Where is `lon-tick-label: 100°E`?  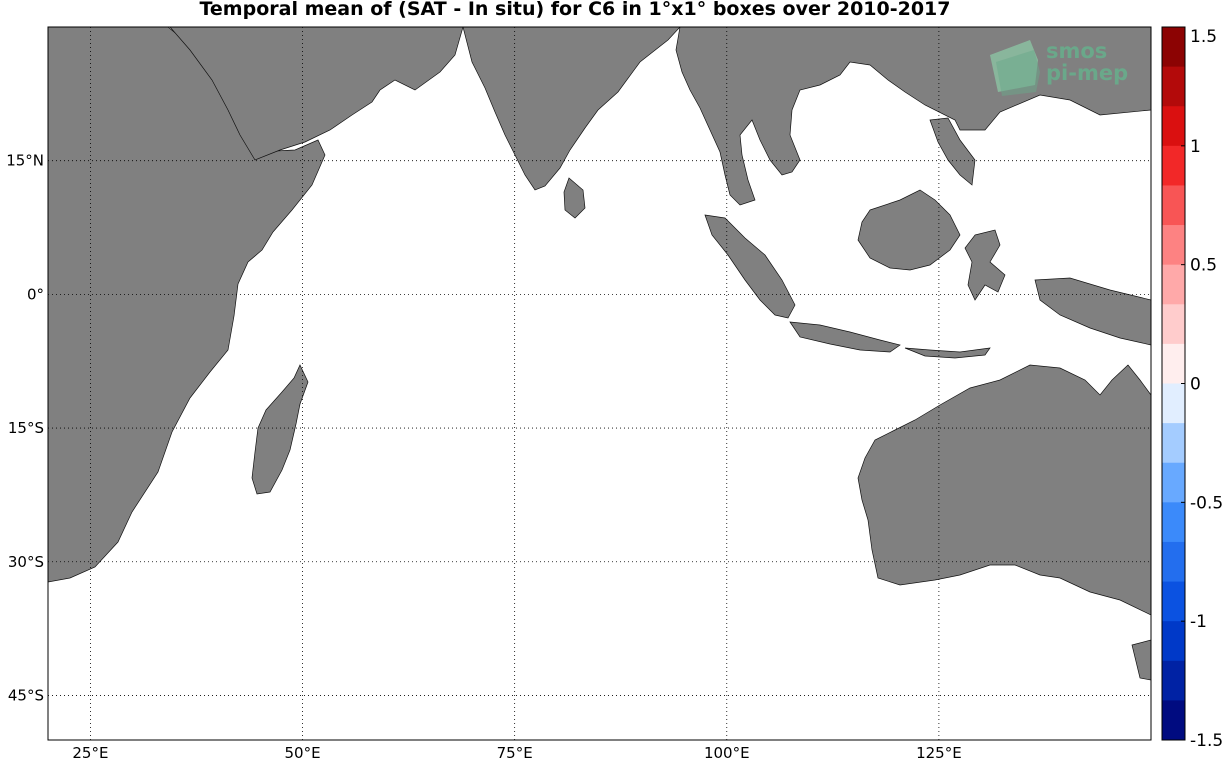 lon-tick-label: 100°E is located at coordinates (727, 753).